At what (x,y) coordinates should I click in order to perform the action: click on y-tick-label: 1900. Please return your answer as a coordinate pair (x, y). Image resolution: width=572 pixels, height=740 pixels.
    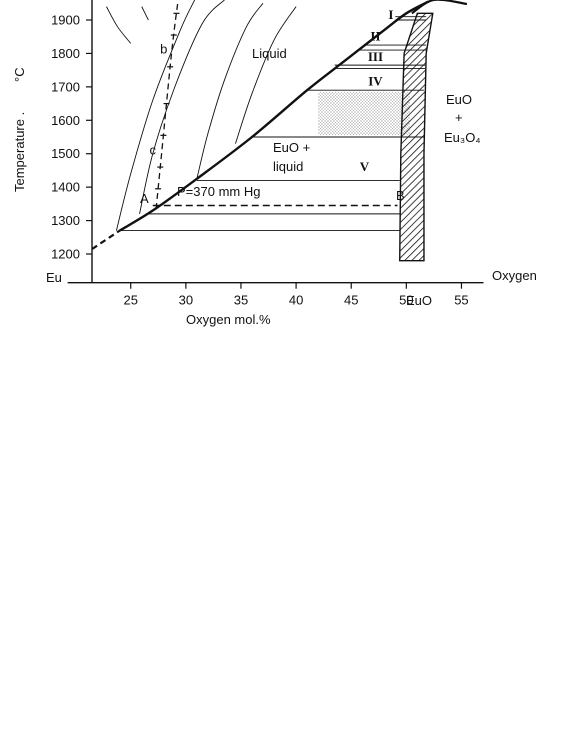
    Looking at the image, I should click on (65, 20).